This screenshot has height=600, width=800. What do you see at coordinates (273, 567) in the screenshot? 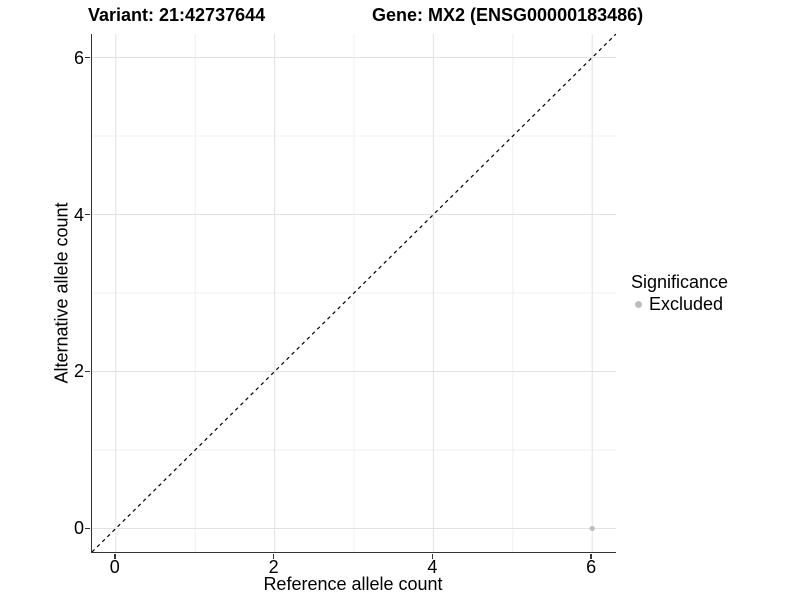
I see `x-tick-label: 2` at bounding box center [273, 567].